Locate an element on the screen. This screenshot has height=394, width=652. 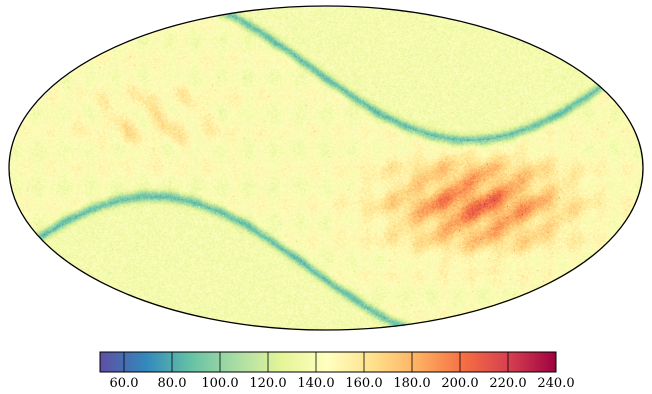
colorbar-tick-label: 220.0 is located at coordinates (507, 383).